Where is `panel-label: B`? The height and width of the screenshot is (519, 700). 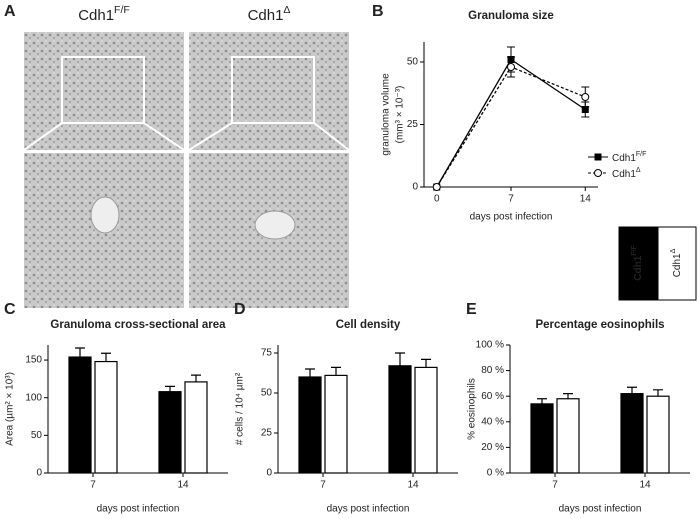
panel-label: B is located at coordinates (378, 11).